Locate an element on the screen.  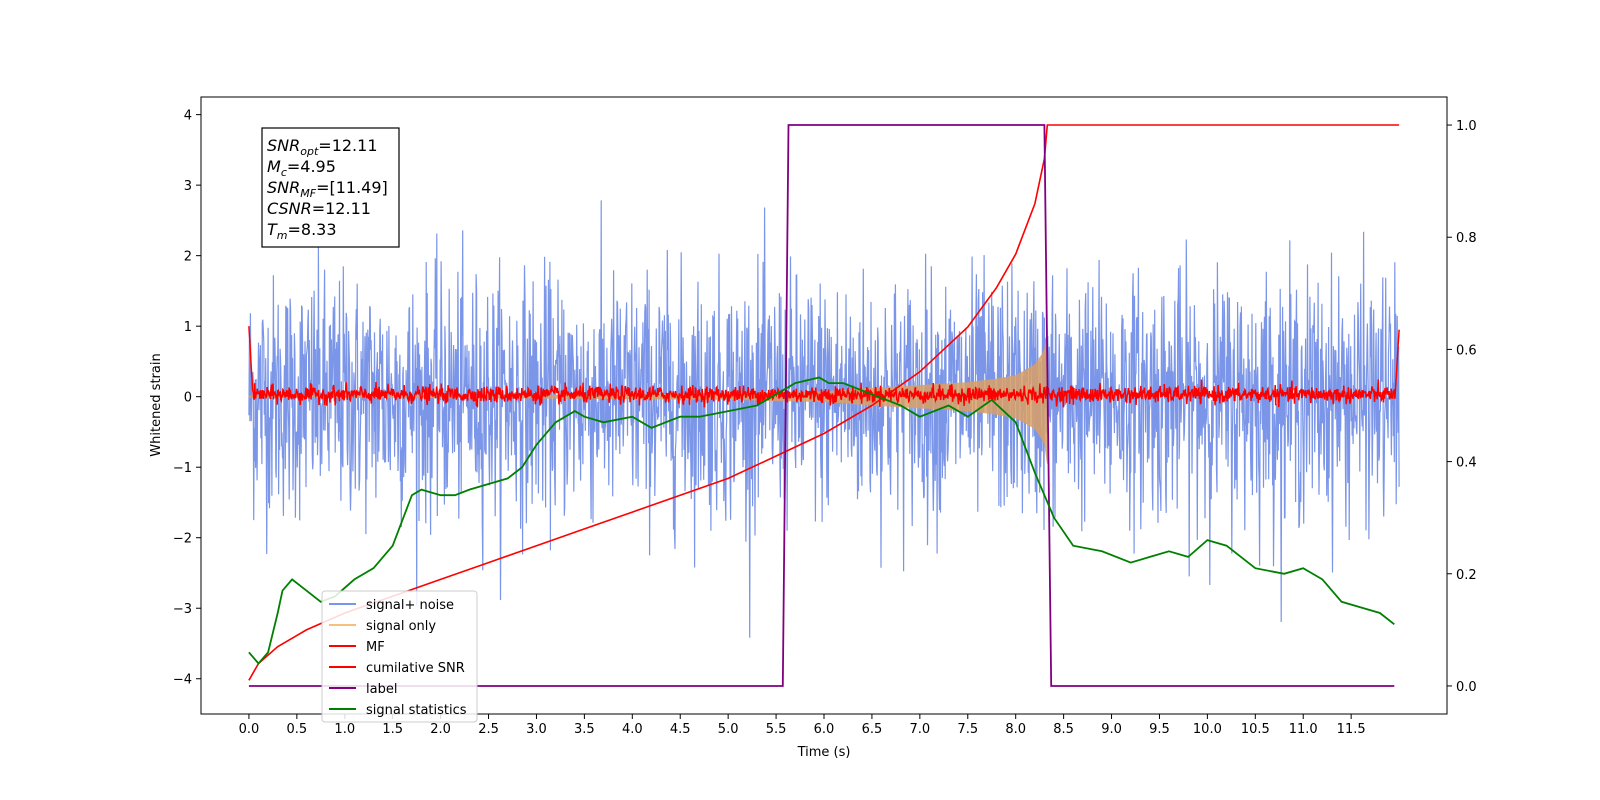
info-line: CSNR=12.11 is located at coordinates (319, 208).